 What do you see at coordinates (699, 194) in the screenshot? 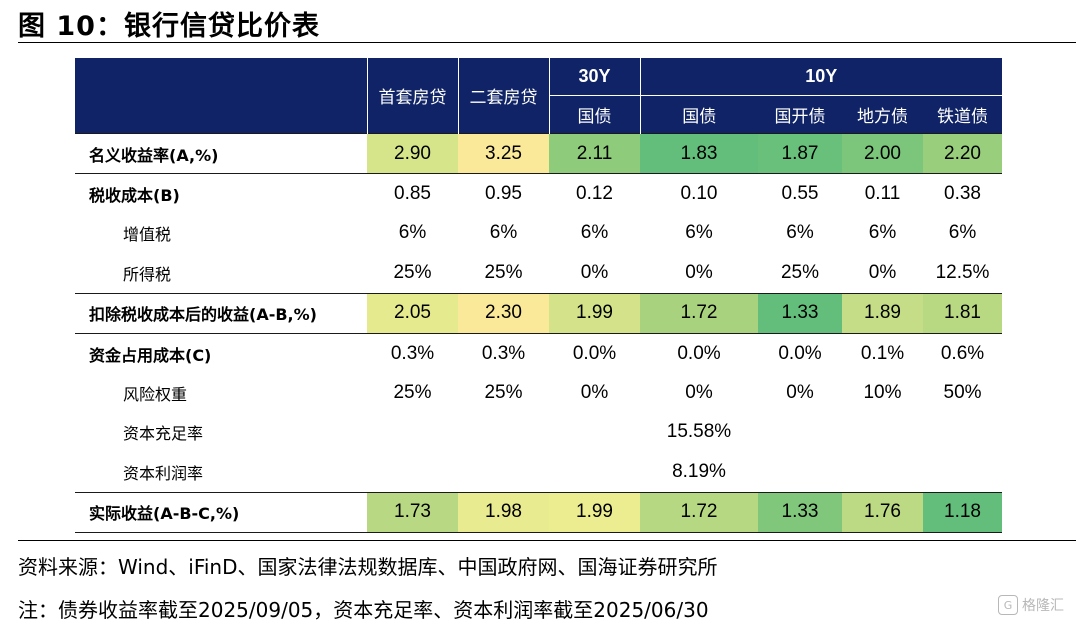
I see `cell-10y-treasury: 0.10` at bounding box center [699, 194].